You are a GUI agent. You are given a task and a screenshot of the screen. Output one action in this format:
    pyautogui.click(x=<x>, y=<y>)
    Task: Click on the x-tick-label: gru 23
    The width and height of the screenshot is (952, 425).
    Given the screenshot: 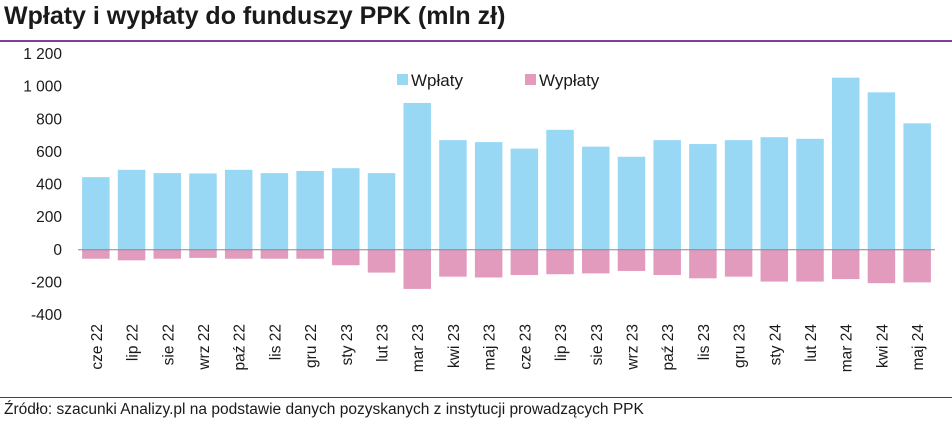 What is the action you would take?
    pyautogui.click(x=740, y=346)
    